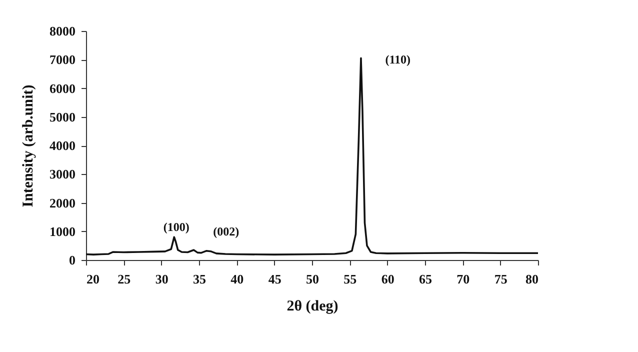 The width and height of the screenshot is (638, 352). What do you see at coordinates (63, 31) in the screenshot?
I see `y-tick-label: 8000` at bounding box center [63, 31].